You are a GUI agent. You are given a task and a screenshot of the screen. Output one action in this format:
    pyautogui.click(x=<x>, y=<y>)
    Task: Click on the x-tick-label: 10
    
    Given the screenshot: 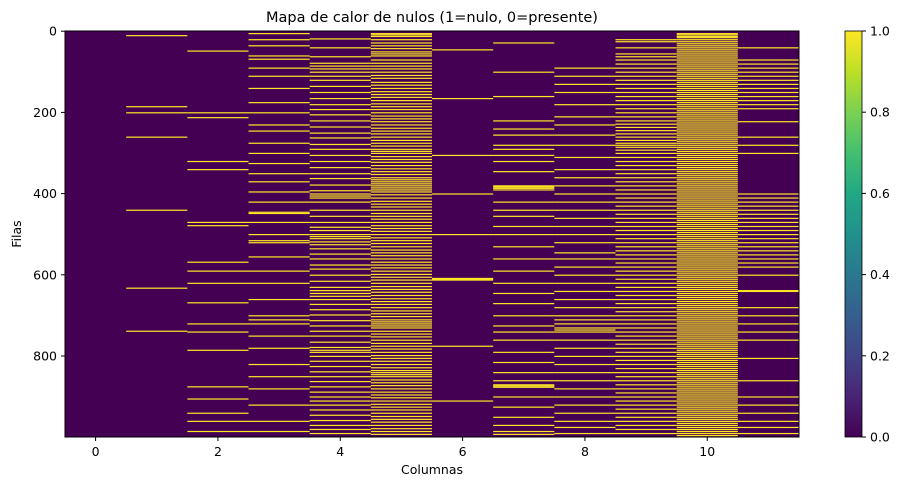 What is the action you would take?
    pyautogui.click(x=707, y=451)
    